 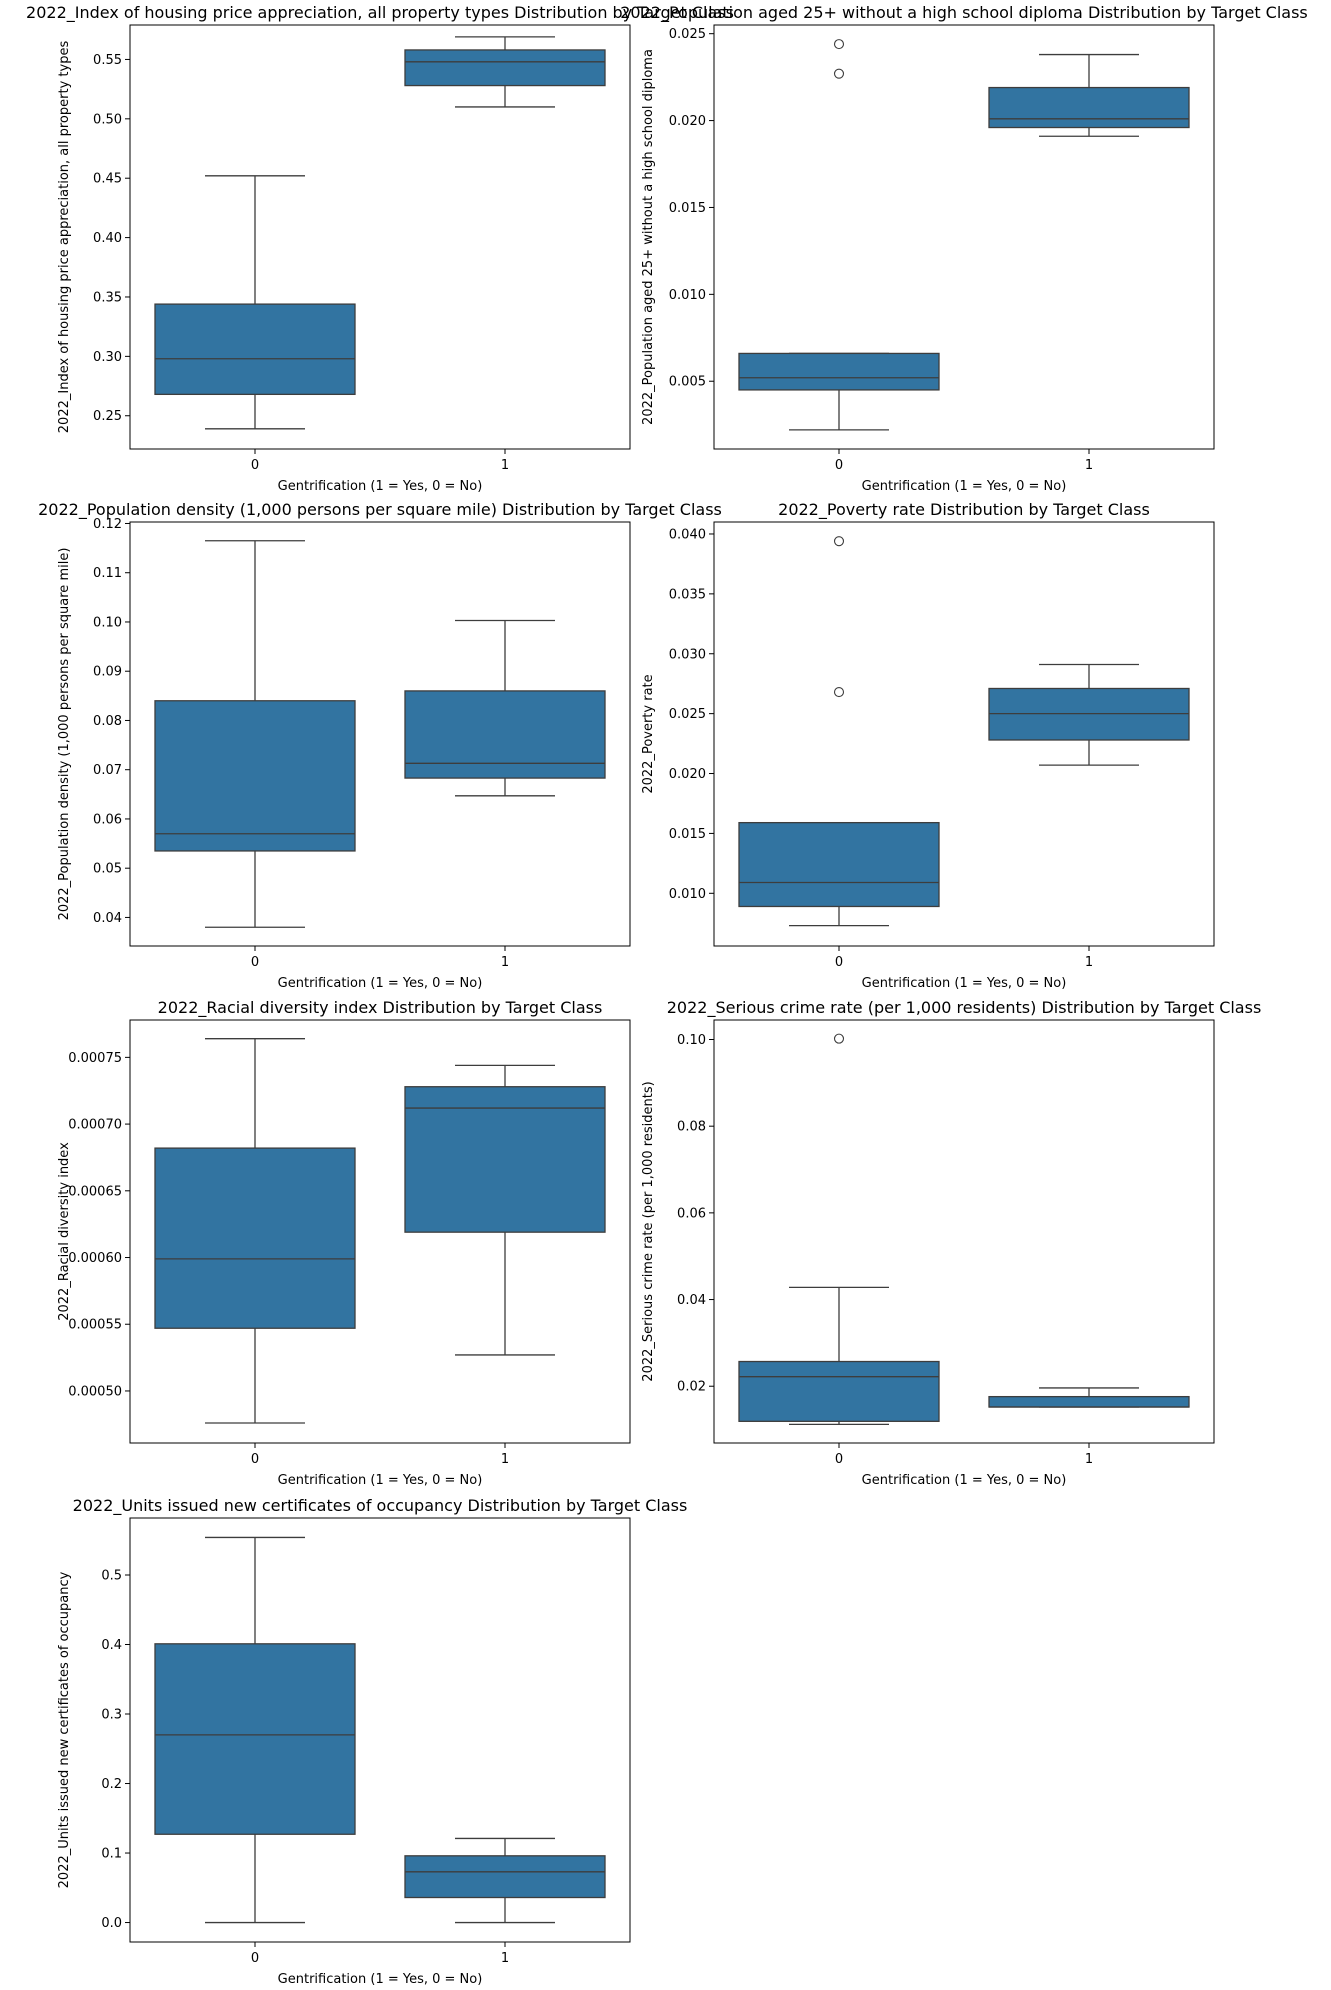 What do you see at coordinates (111, 1923) in the screenshot?
I see `y-tick-label: 0.0` at bounding box center [111, 1923].